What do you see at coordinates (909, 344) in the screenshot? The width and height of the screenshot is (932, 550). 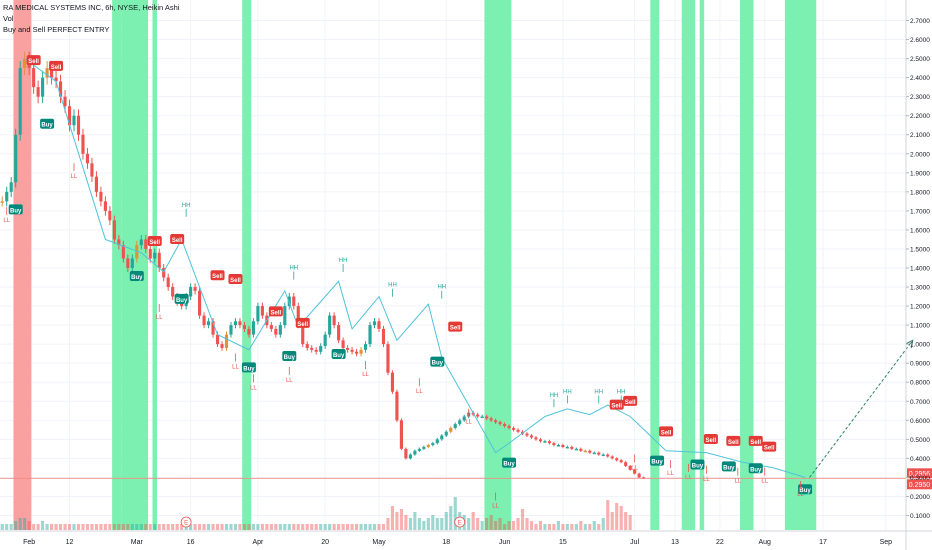 I see `projection-arrow-head` at bounding box center [909, 344].